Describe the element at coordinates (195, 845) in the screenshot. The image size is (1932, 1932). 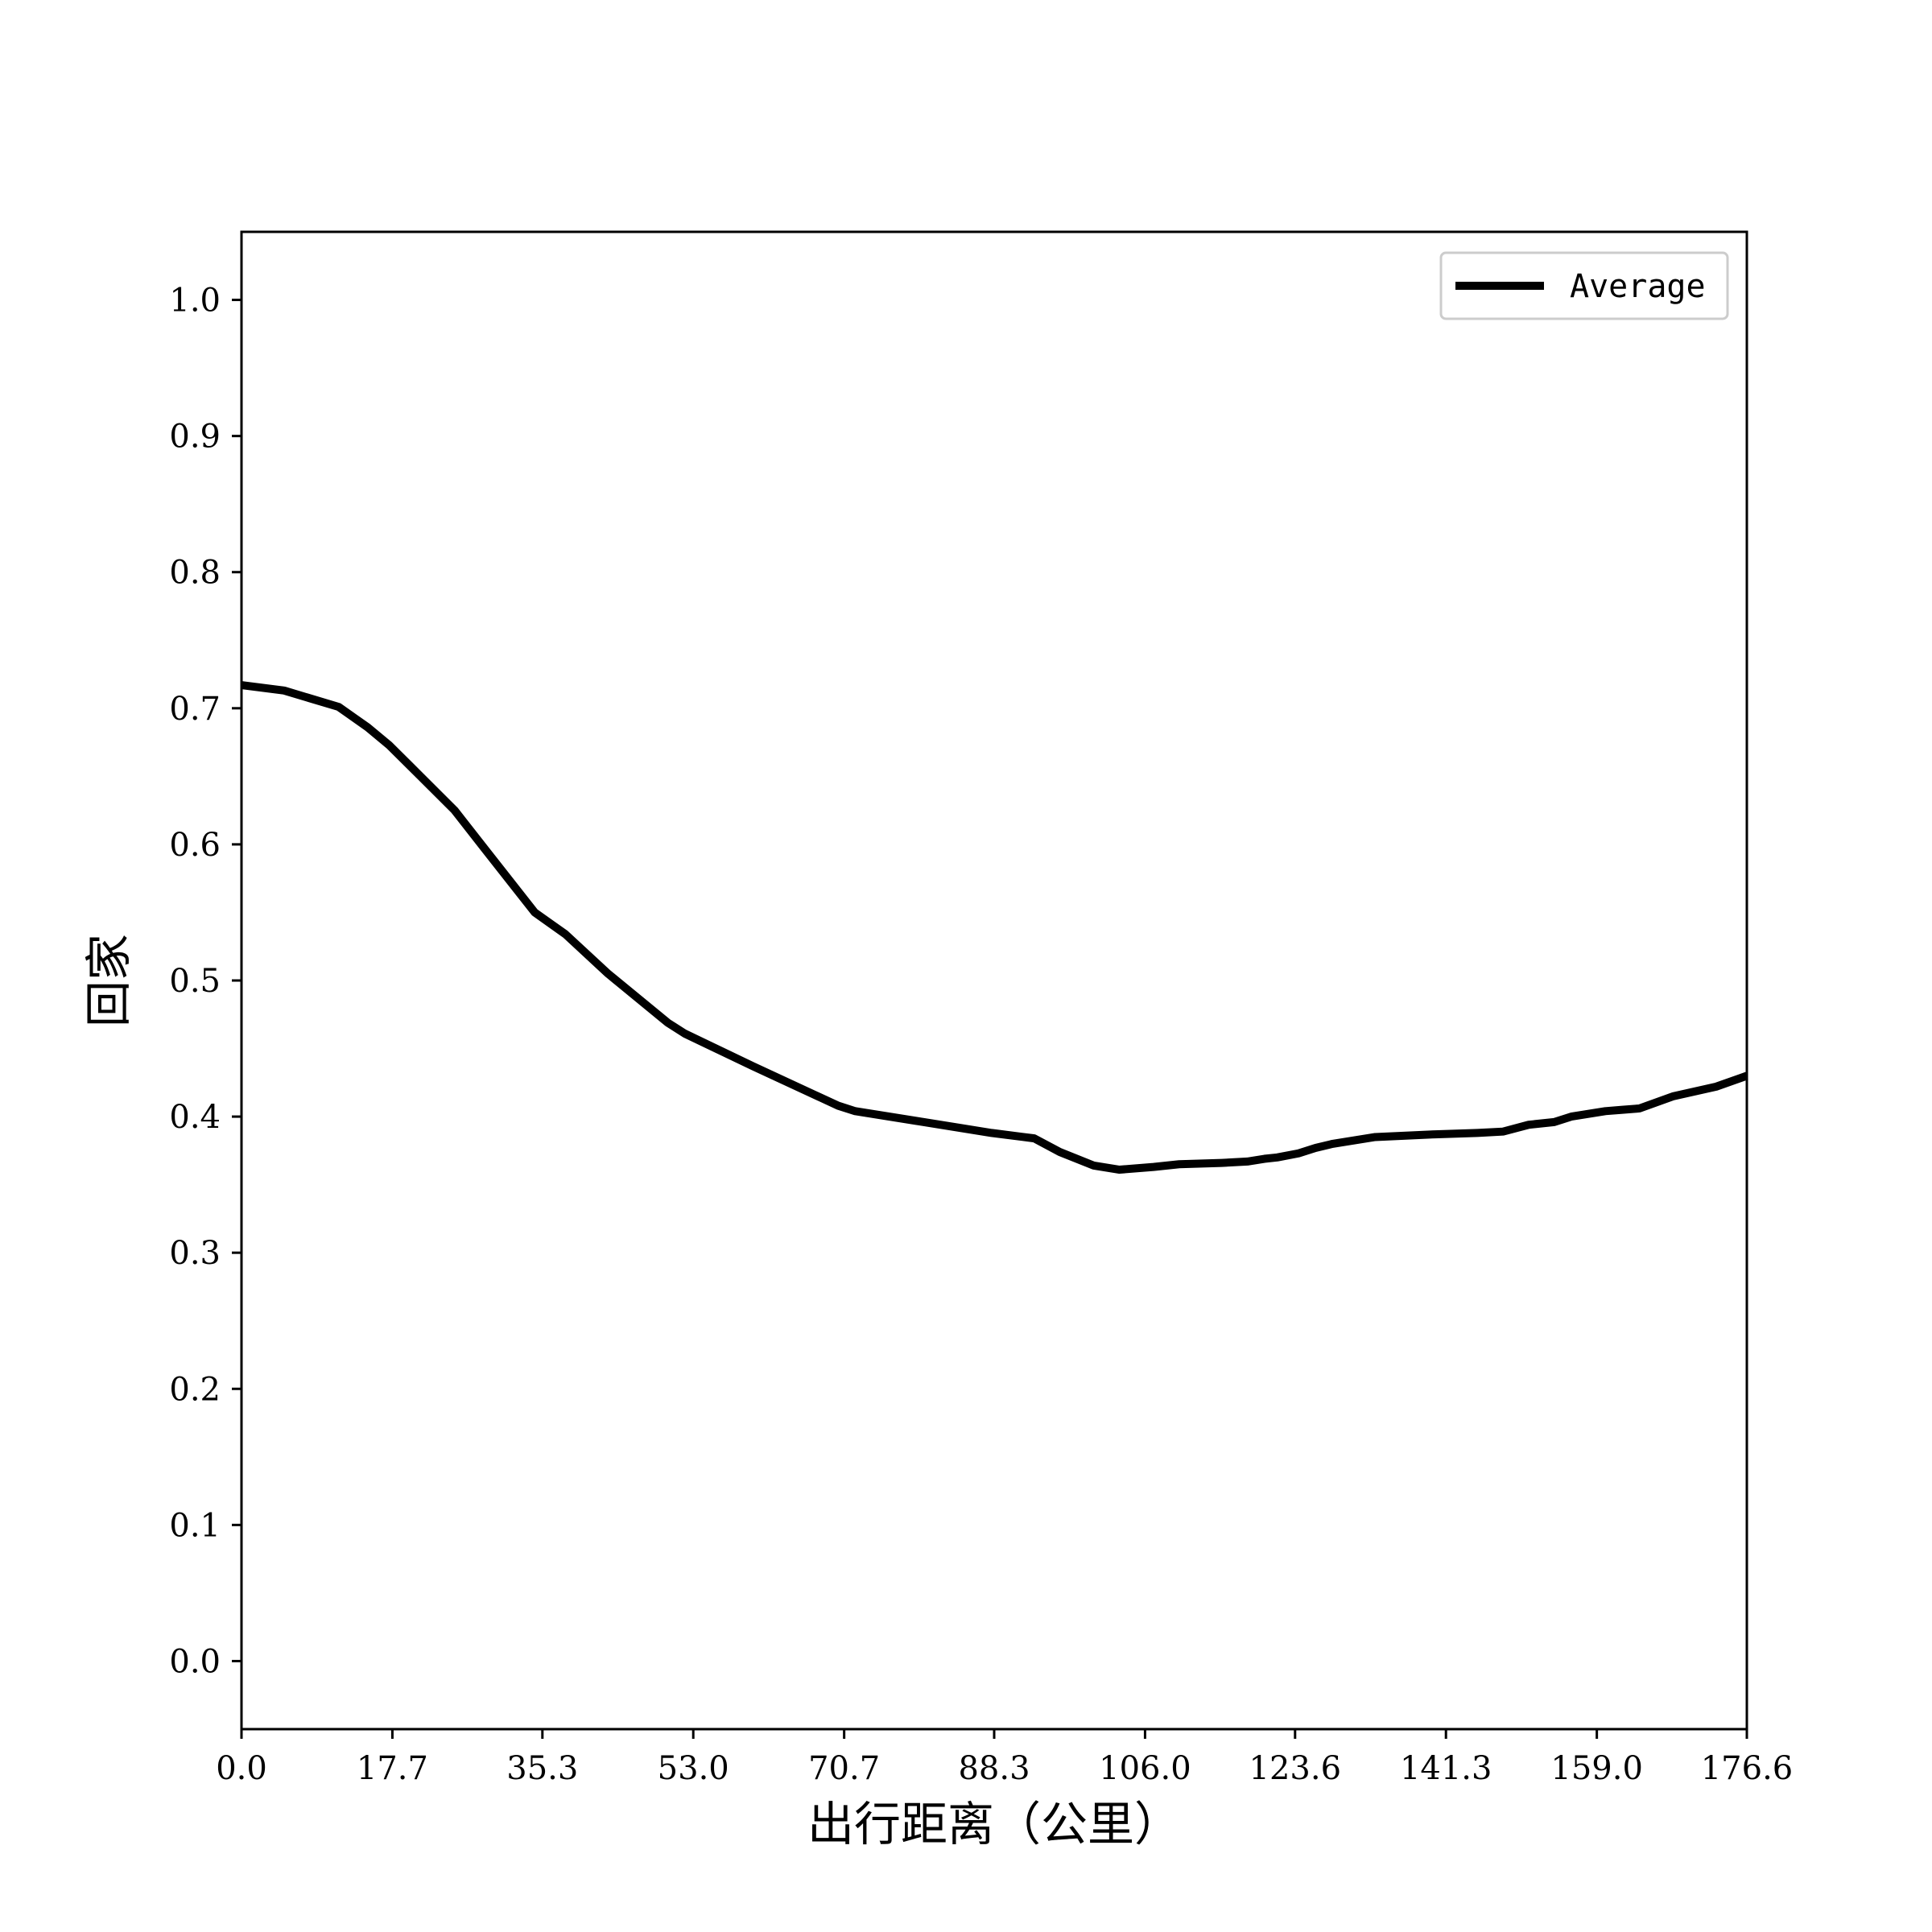
I see `y-tick-label: 0.6` at that location.